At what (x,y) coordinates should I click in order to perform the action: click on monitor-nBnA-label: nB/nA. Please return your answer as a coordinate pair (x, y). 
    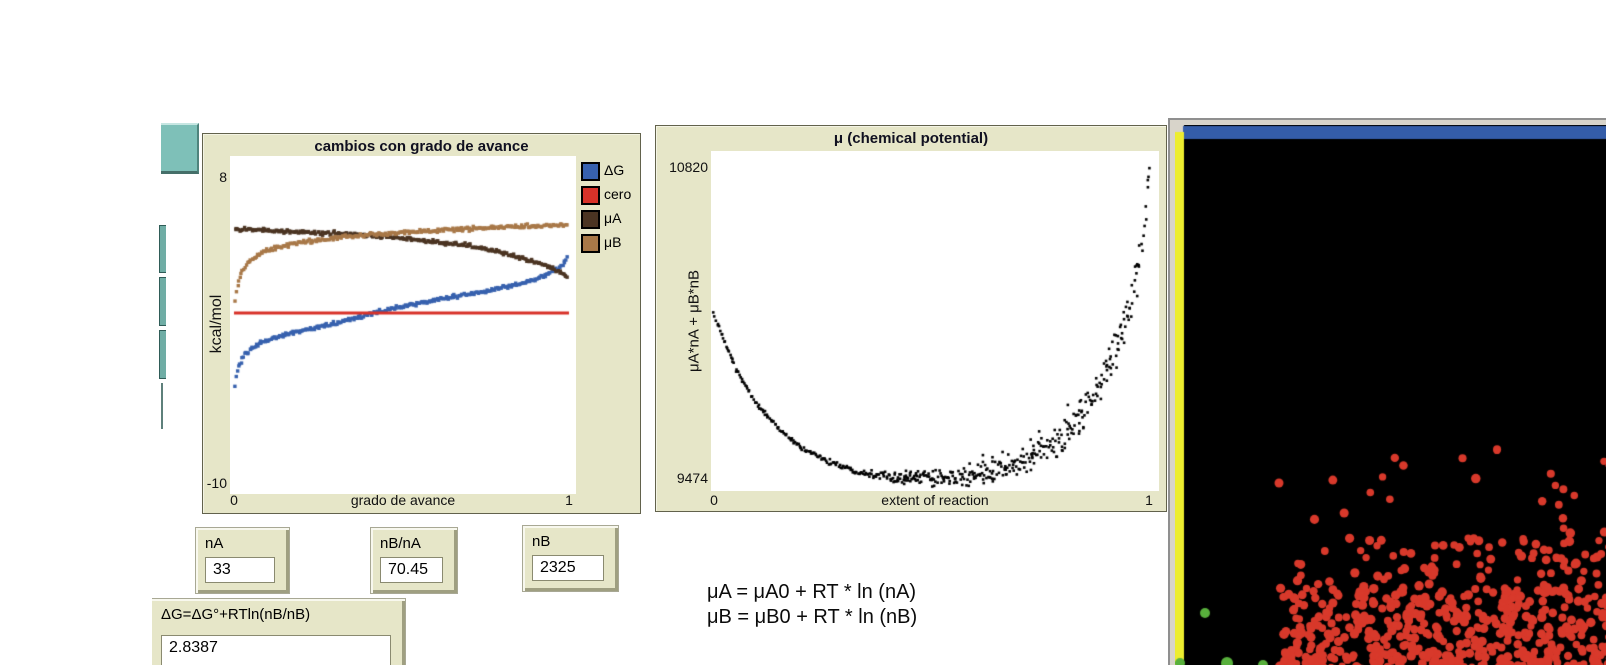
    Looking at the image, I should click on (400, 543).